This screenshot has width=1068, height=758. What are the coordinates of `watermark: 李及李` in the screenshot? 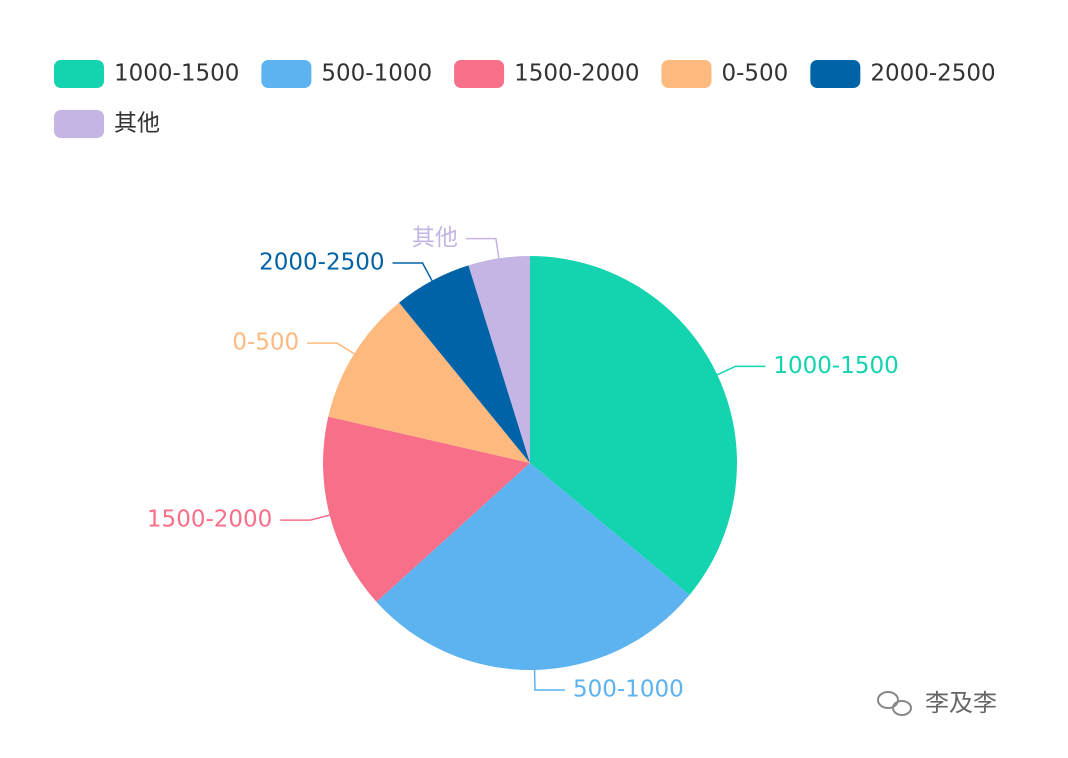 It's located at (961, 703).